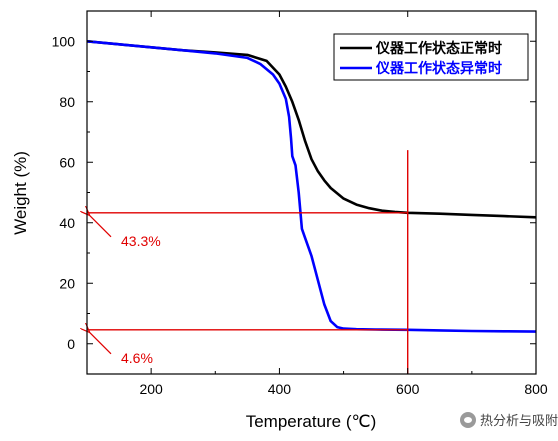  Describe the element at coordinates (311, 421) in the screenshot. I see `x-axis-title: Temperature (℃)` at that location.